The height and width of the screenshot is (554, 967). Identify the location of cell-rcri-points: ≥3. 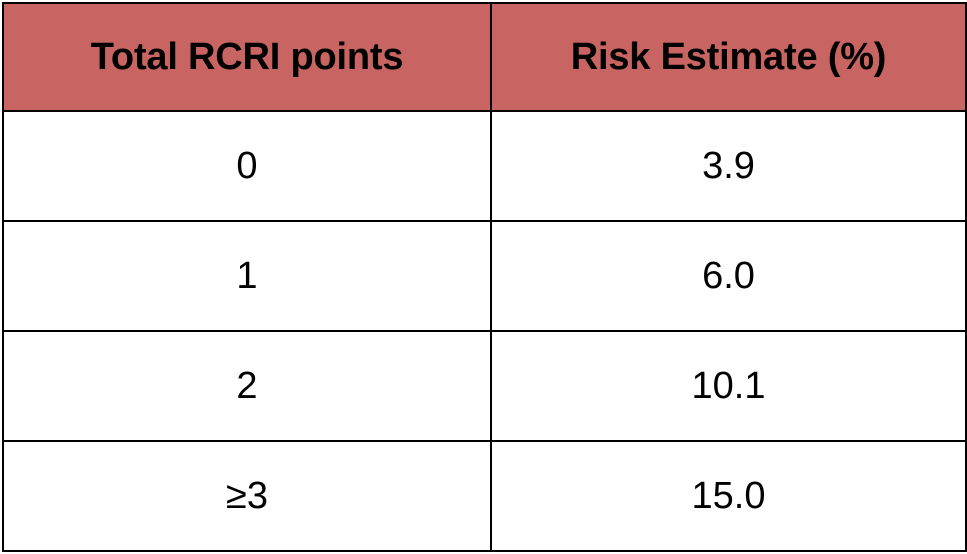
(247, 496).